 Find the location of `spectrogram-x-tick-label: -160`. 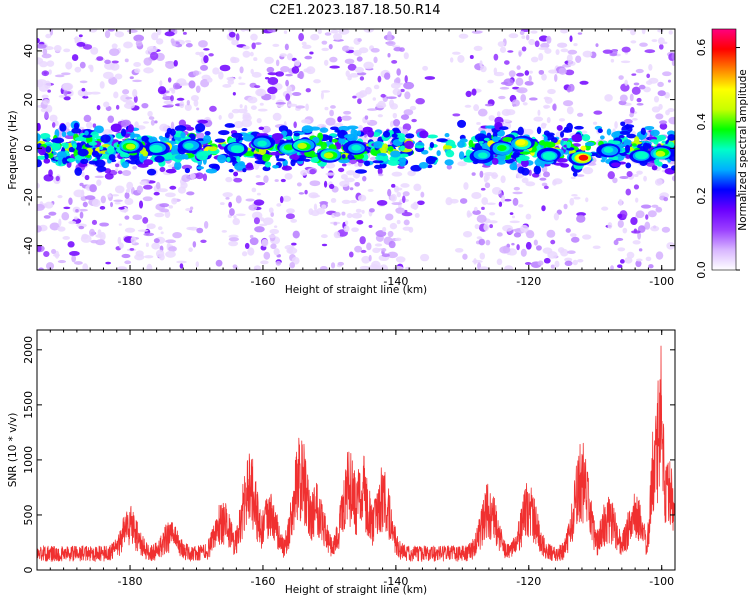

spectrogram-x-tick-label: -160 is located at coordinates (262, 281).